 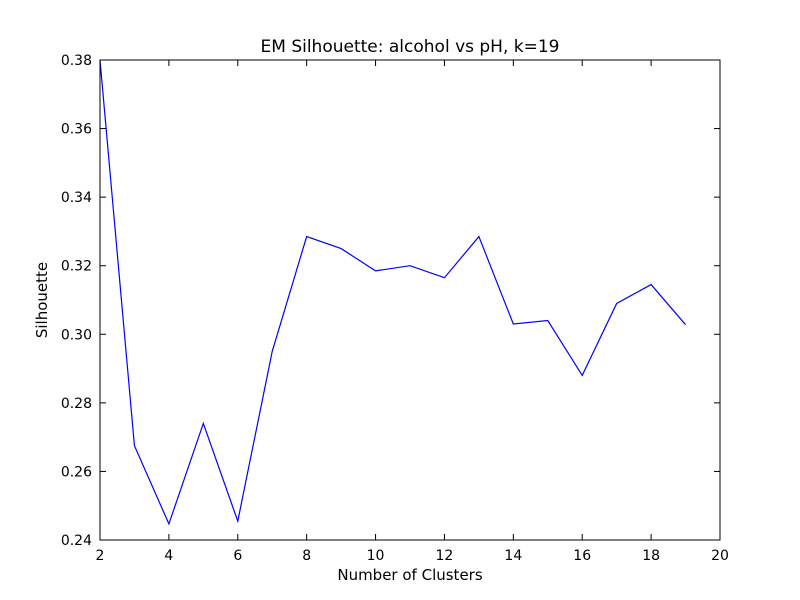 I want to click on y-tick-label: 0.24, so click(x=76, y=541).